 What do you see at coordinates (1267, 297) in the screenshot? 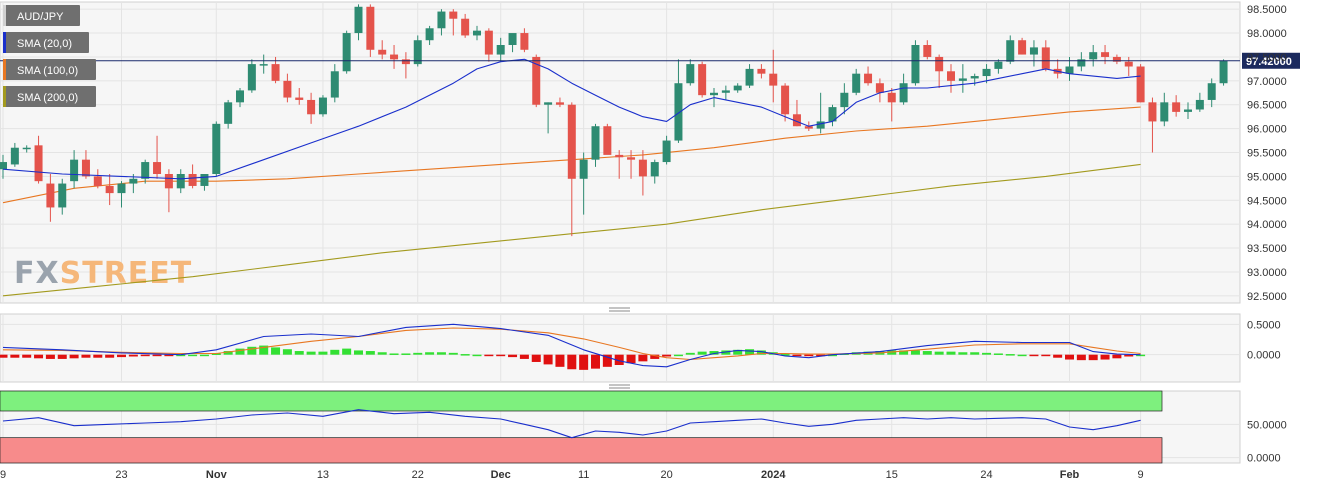
I see `price-tick-label: 92.5000` at bounding box center [1267, 297].